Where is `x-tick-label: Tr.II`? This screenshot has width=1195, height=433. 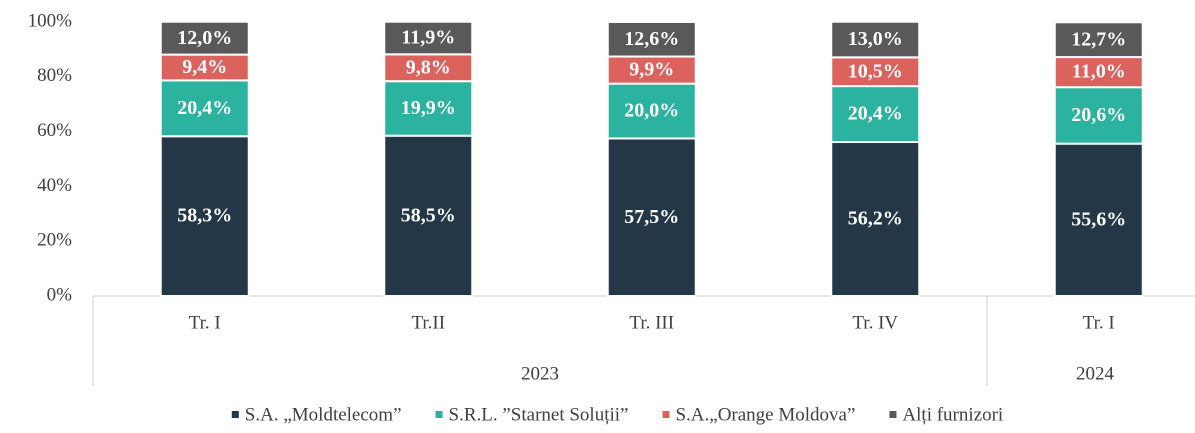
x-tick-label: Tr.II is located at coordinates (428, 322).